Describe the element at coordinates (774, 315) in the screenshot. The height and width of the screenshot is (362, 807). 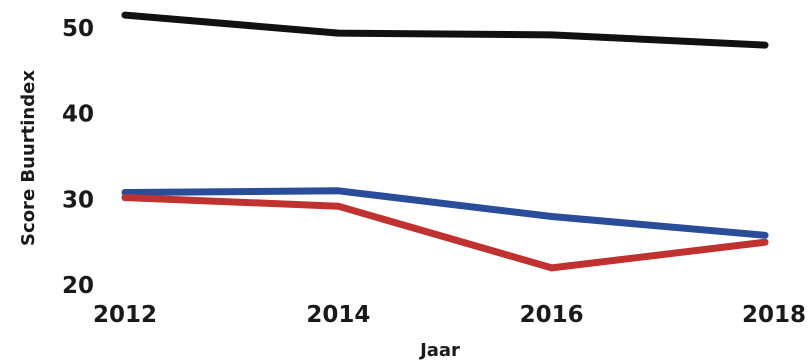
I see `x-tick-label: 2018` at that location.